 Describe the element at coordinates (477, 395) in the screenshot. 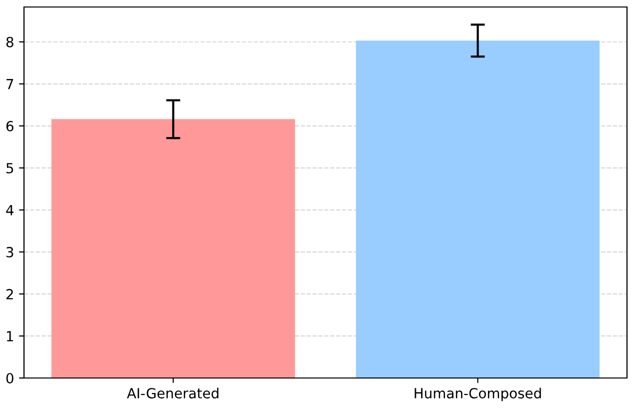

I see `x-tick-label: Human-Composed` at that location.